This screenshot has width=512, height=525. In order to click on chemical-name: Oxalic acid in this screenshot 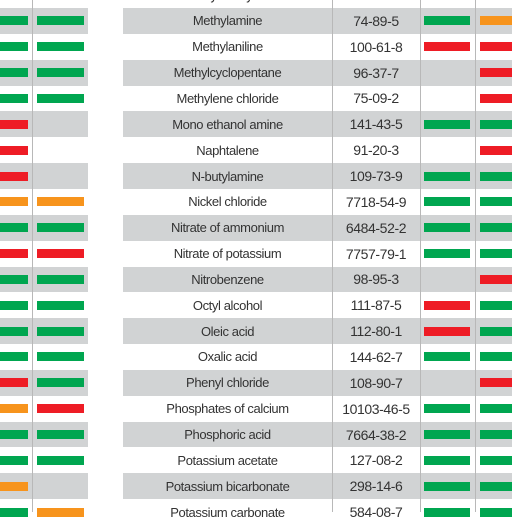, I will do `click(227, 357)`.